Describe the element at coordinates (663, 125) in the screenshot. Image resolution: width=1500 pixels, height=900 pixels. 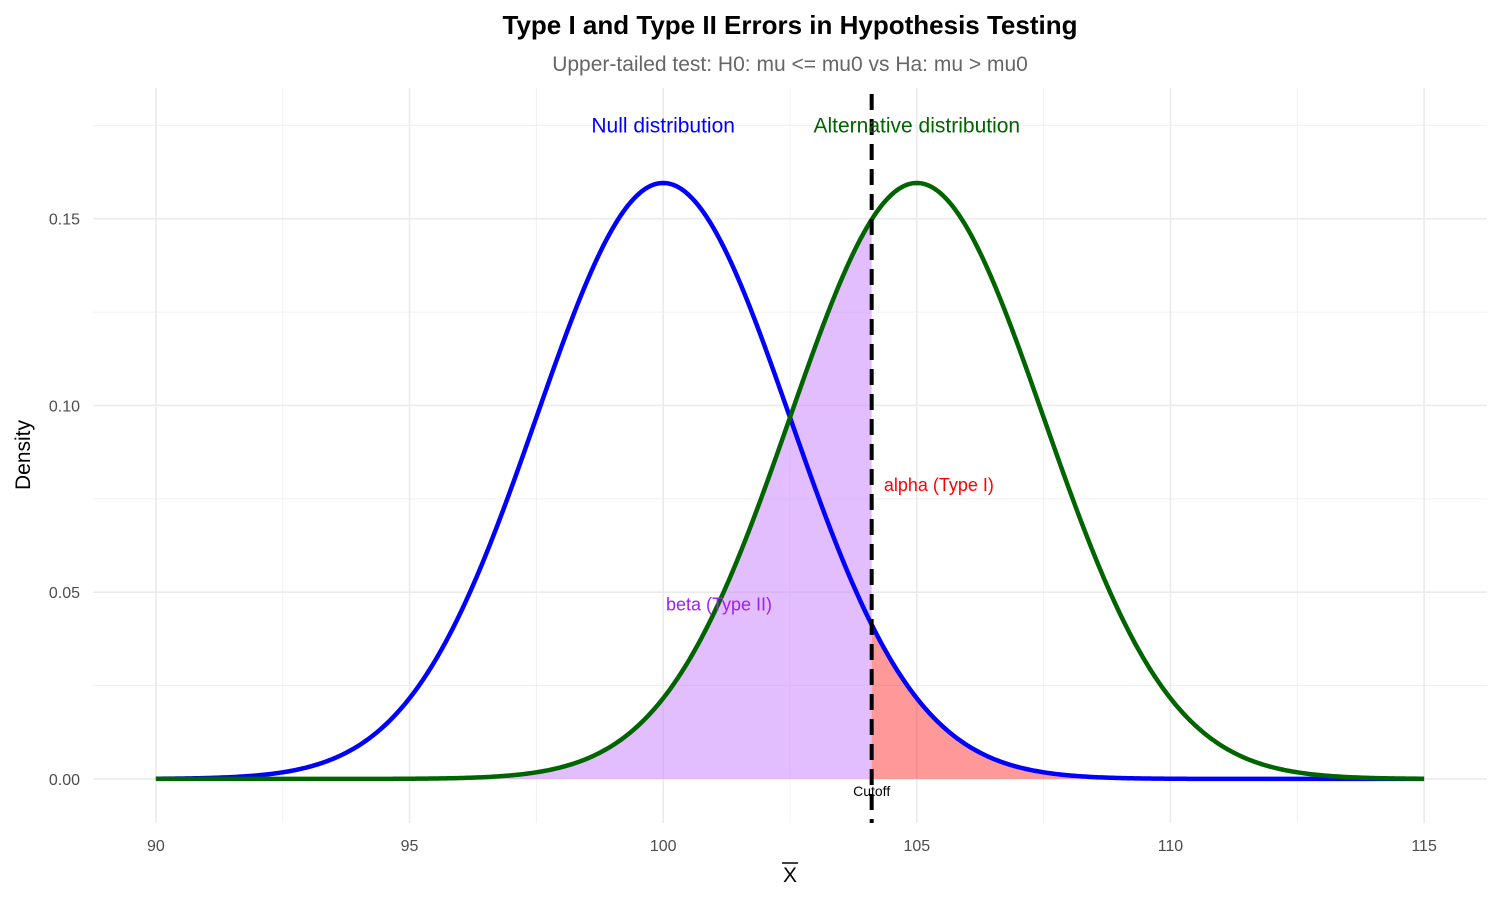
I see `annotation-label: Null distribution` at that location.